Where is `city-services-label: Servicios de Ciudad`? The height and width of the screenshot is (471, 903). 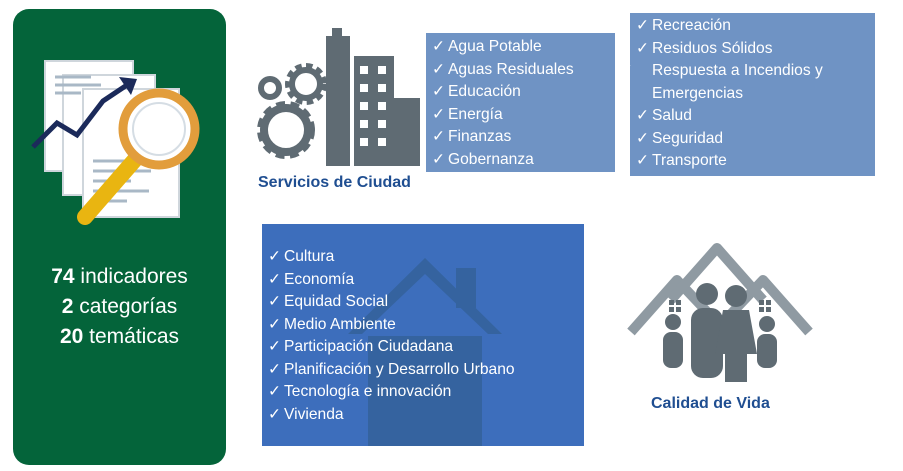
city-services-label: Servicios de Ciudad is located at coordinates (334, 182).